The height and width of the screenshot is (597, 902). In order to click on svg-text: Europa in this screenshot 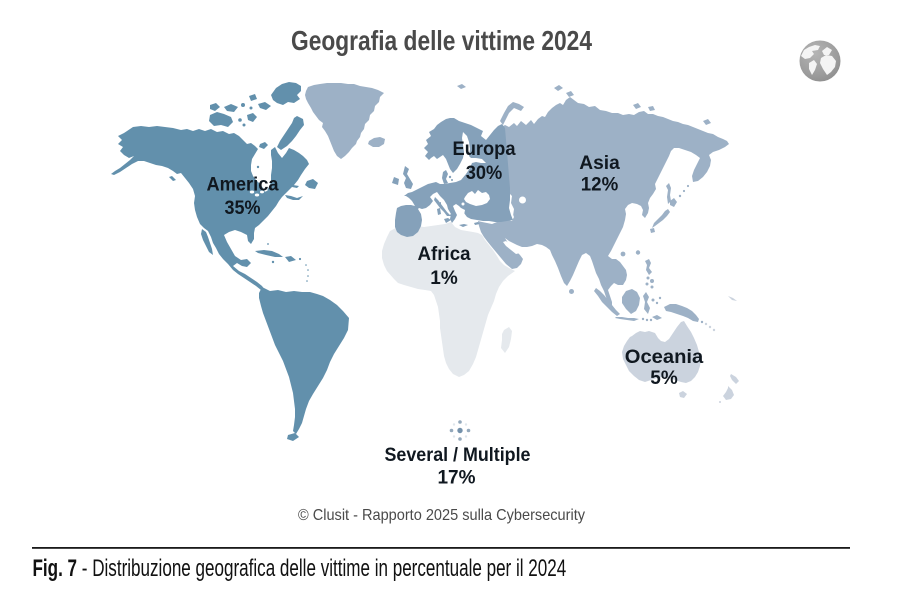, I will do `click(484, 149)`.